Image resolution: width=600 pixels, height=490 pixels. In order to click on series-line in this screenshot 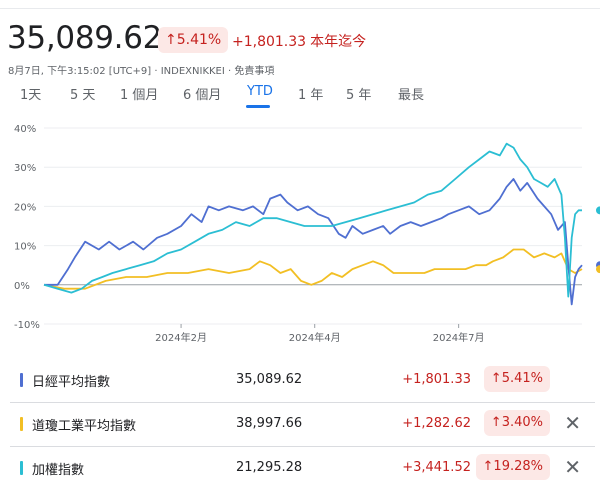, I will do `click(313, 269)`.